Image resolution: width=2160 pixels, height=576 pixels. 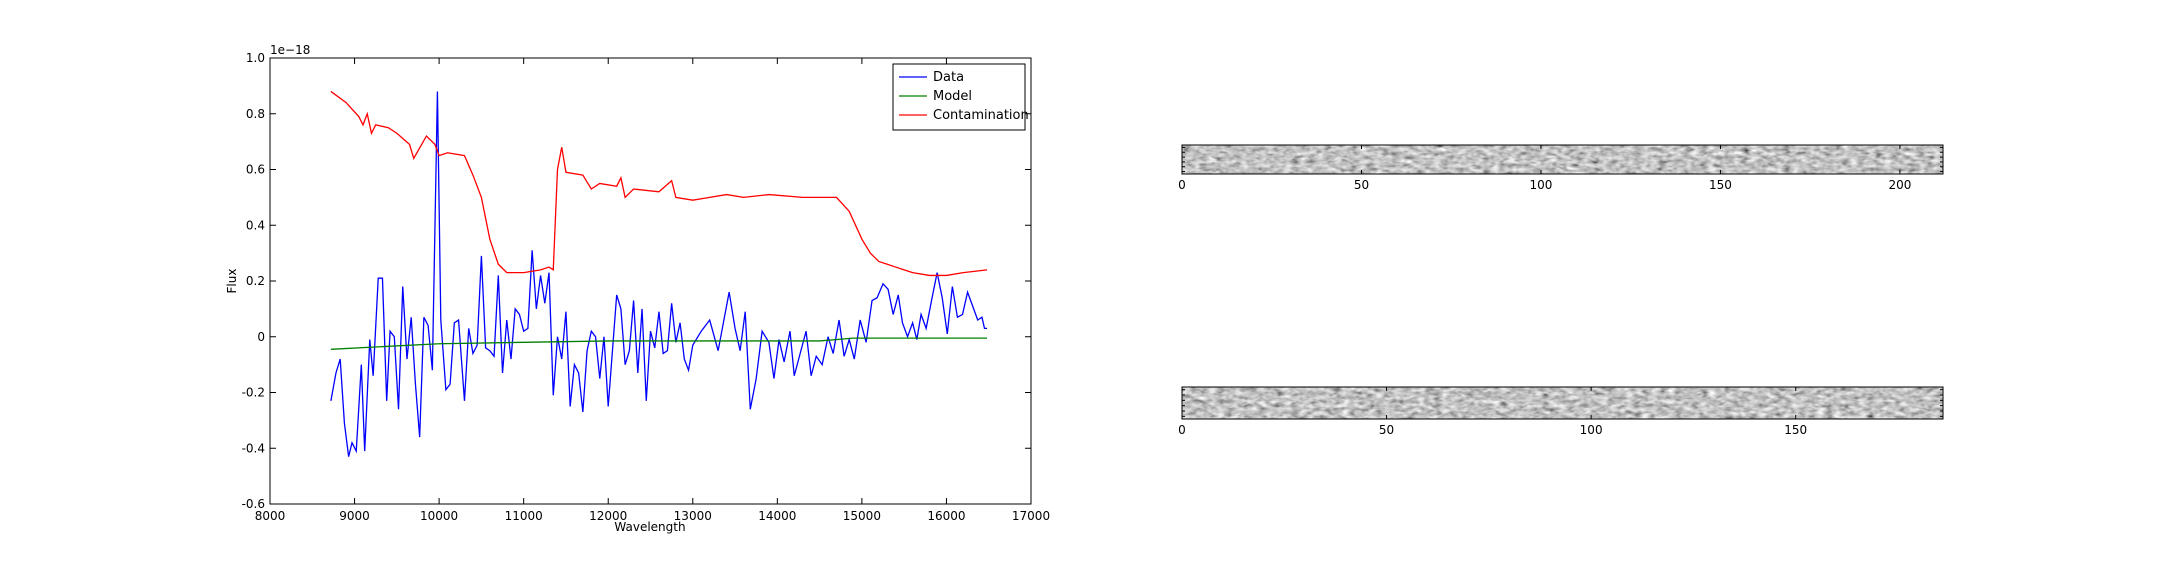 I want to click on y-tick-label: 0.6, so click(x=255, y=170).